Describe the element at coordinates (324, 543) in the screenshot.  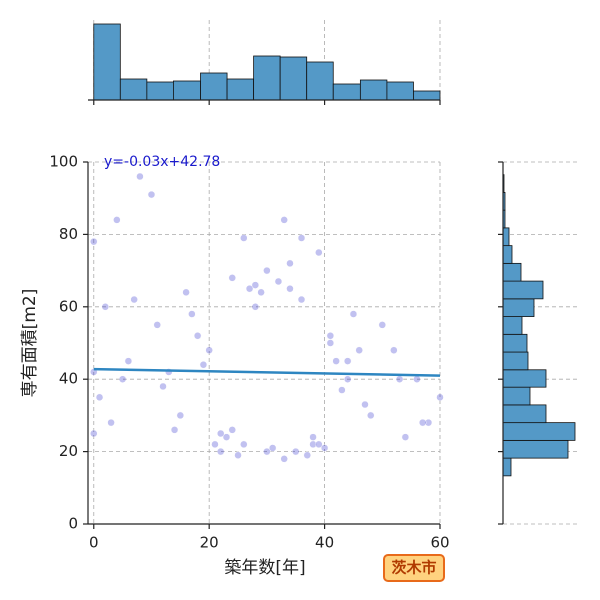
I see `x-tick-label: 40` at that location.